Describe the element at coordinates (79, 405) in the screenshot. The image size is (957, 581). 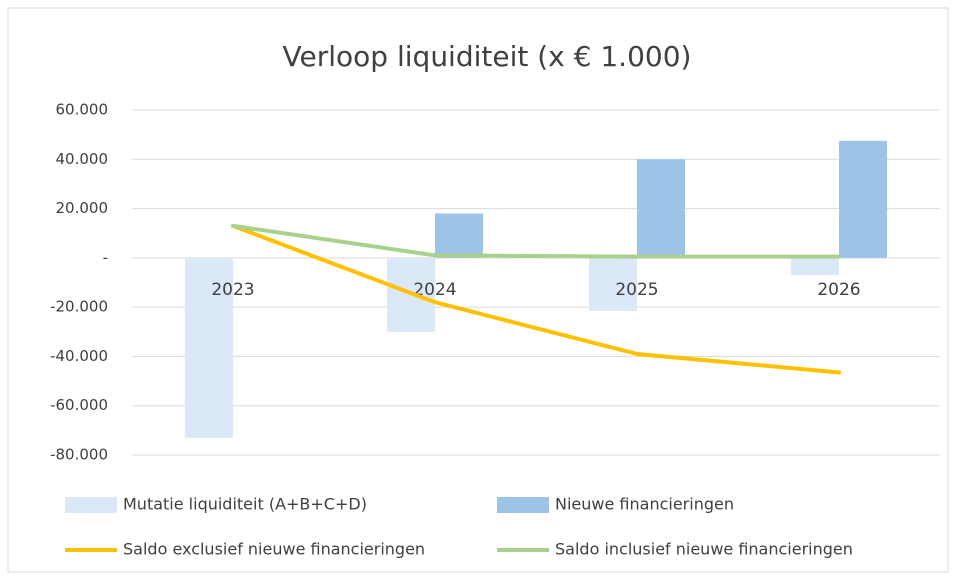
I see `y-tick-label: -60.000` at that location.